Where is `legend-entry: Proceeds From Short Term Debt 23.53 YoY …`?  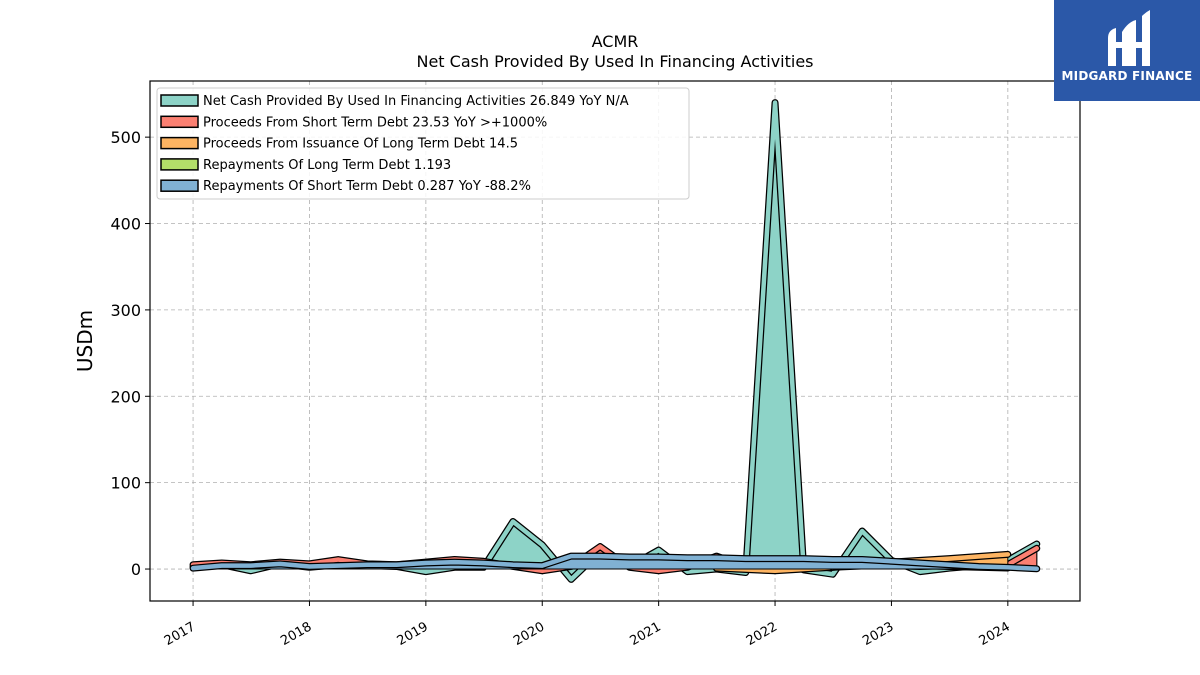
legend-entry: Proceeds From Short Term Debt 23.53 YoY … is located at coordinates (375, 122).